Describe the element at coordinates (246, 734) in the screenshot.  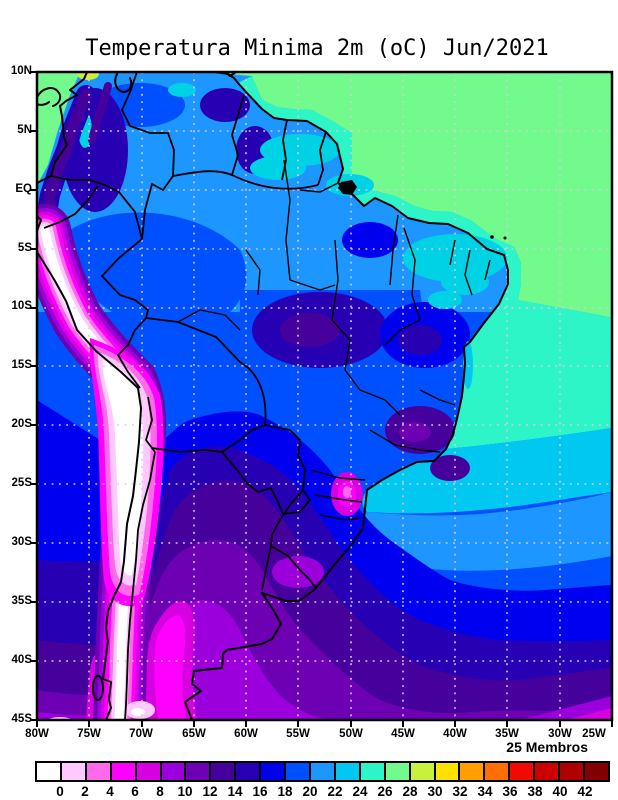
I see `lon-label: 60W` at that location.